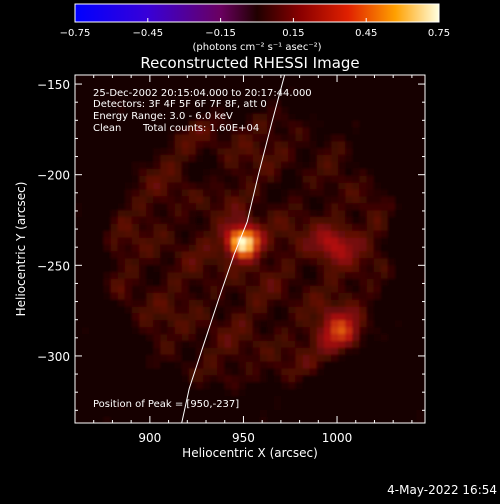 This screenshot has width=500, height=504. I want to click on colorbar-ticks: −0.75 −0.45 −0.15 0.15 0.45 0.75, so click(255, 28).